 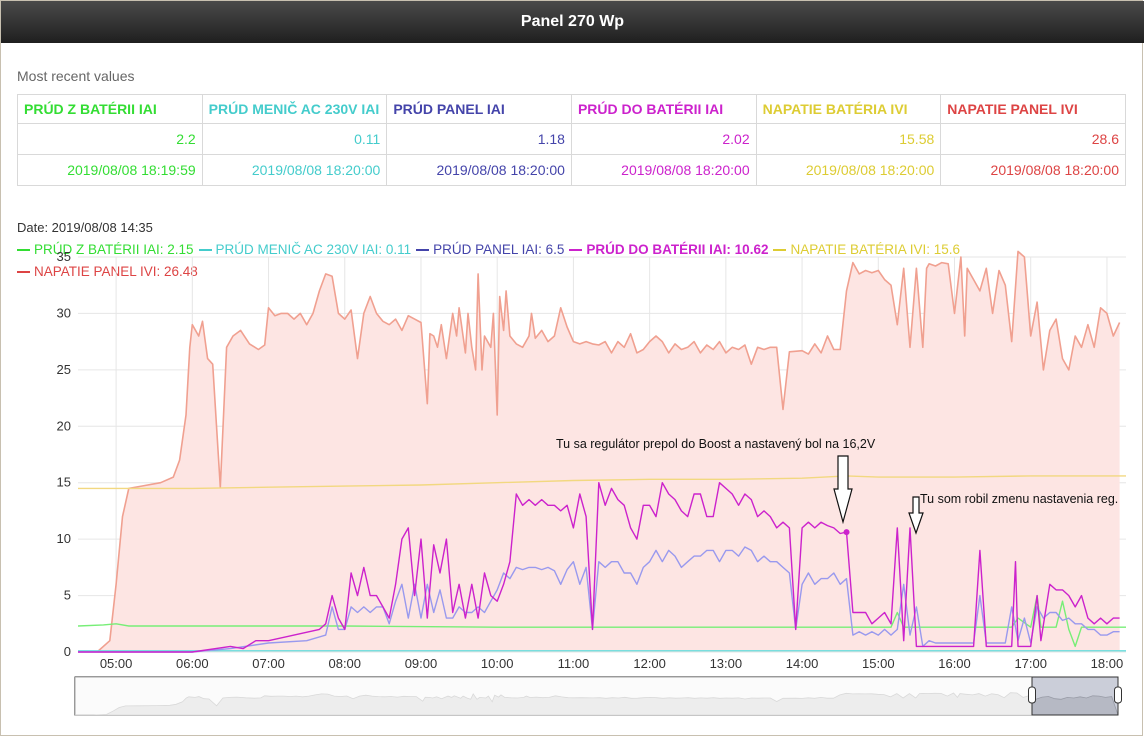 I want to click on y-tick-label: 10, so click(x=64, y=538).